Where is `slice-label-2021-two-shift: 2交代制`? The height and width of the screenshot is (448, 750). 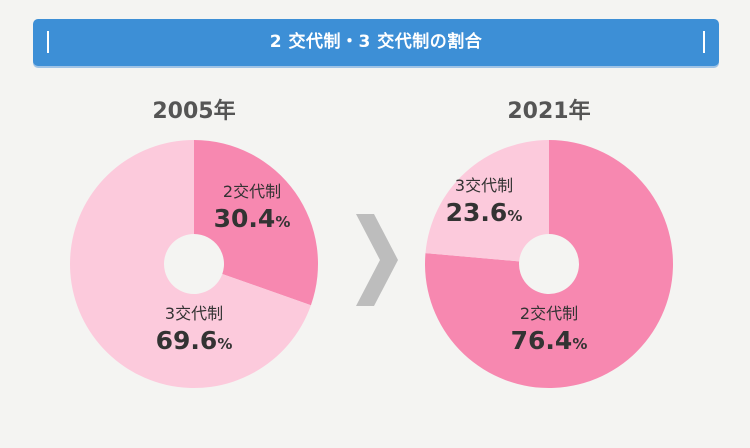
slice-label-2021-two-shift: 2交代制 is located at coordinates (549, 313).